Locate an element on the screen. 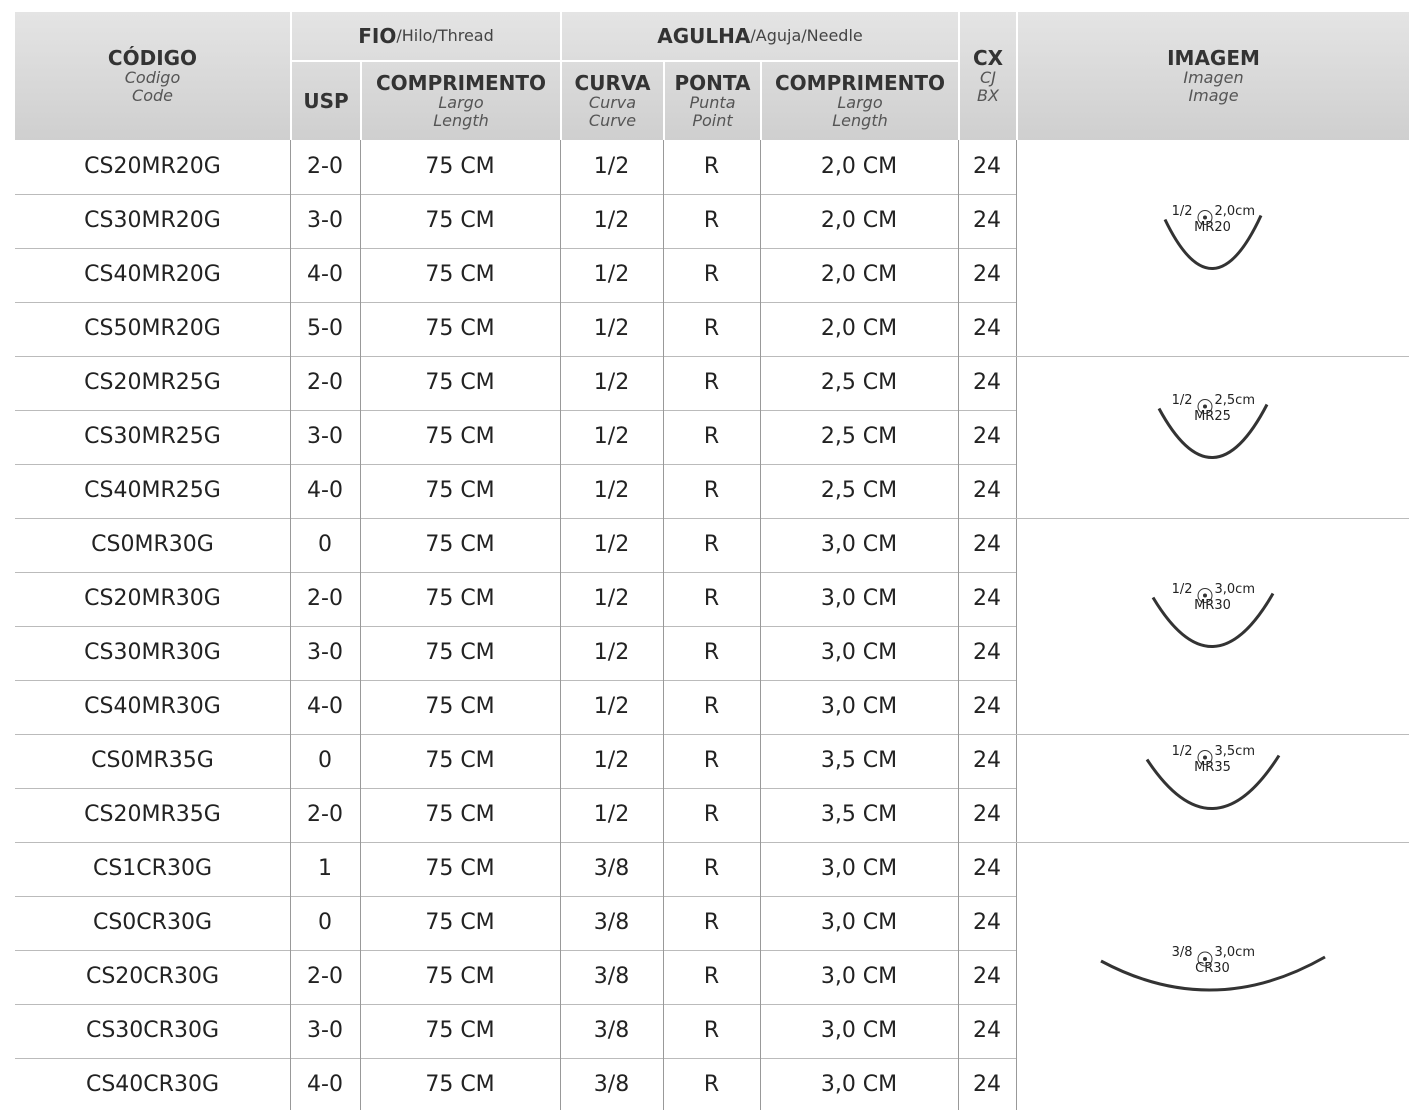  cell-text: CS20MR30G is located at coordinates (152, 598).